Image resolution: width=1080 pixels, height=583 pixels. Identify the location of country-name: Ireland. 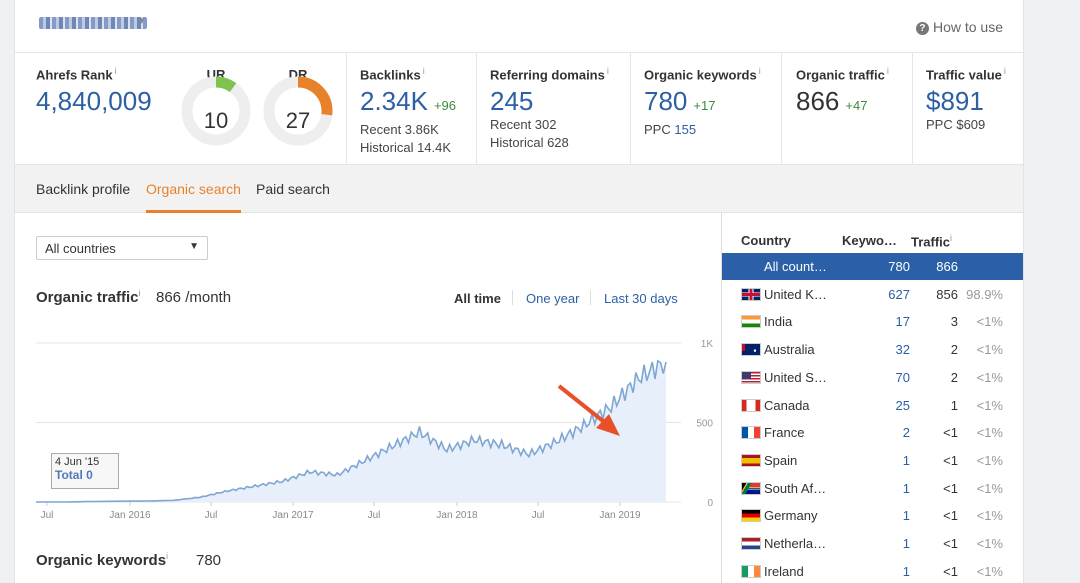
(784, 571).